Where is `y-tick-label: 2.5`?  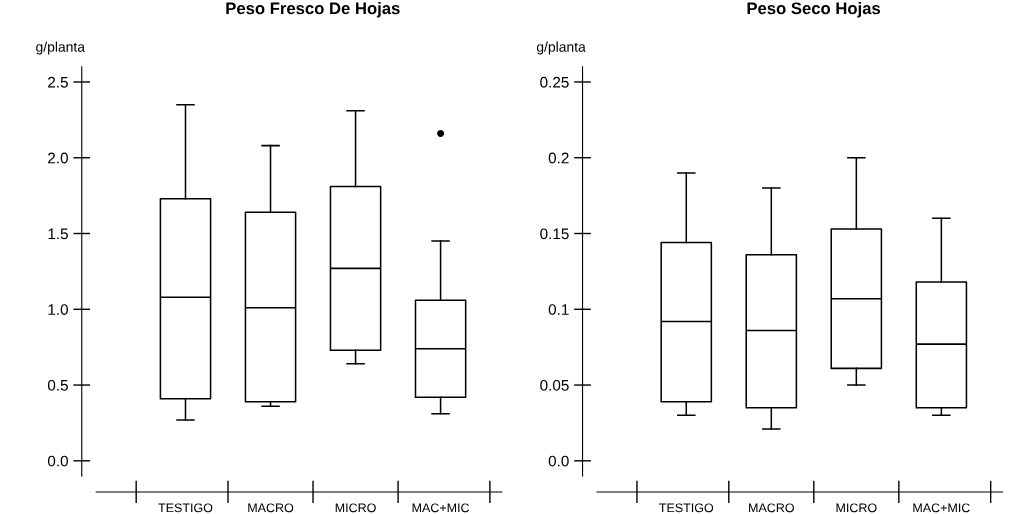 y-tick-label: 2.5 is located at coordinates (58, 82).